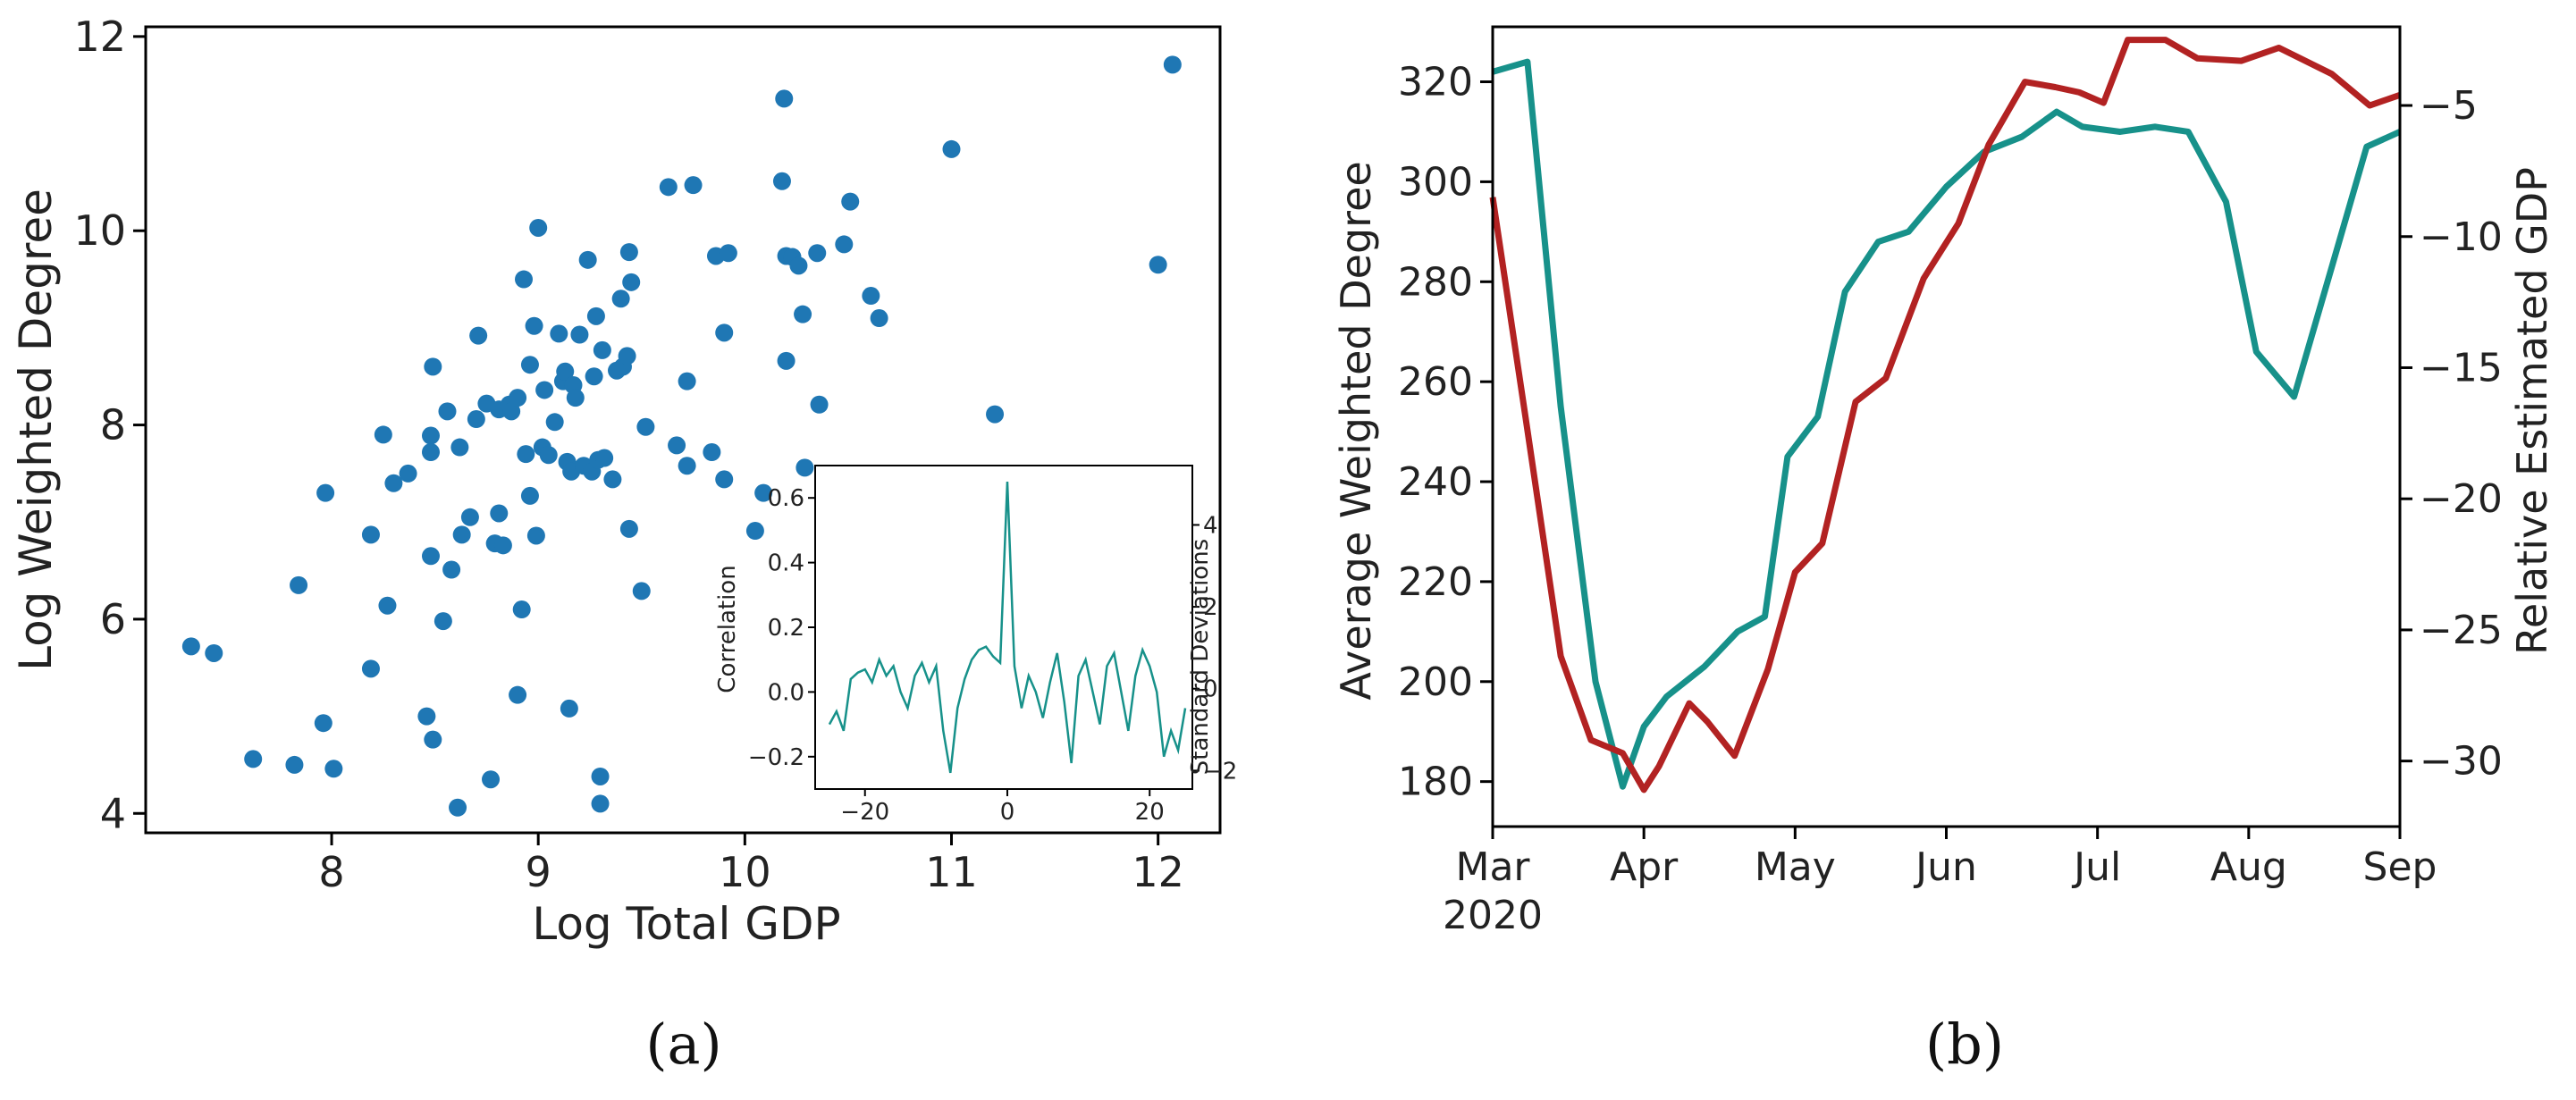 The height and width of the screenshot is (1100, 2576). I want to click on panel-b-y-axis-label: Average Weighted Degree, so click(1356, 430).